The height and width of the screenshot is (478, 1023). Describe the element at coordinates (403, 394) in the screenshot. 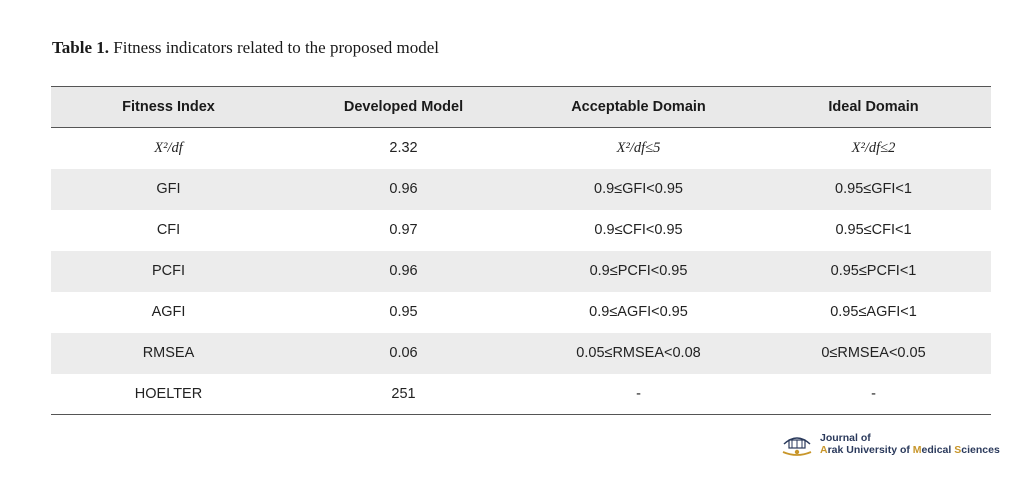

I see `cell-developed: 251` at that location.